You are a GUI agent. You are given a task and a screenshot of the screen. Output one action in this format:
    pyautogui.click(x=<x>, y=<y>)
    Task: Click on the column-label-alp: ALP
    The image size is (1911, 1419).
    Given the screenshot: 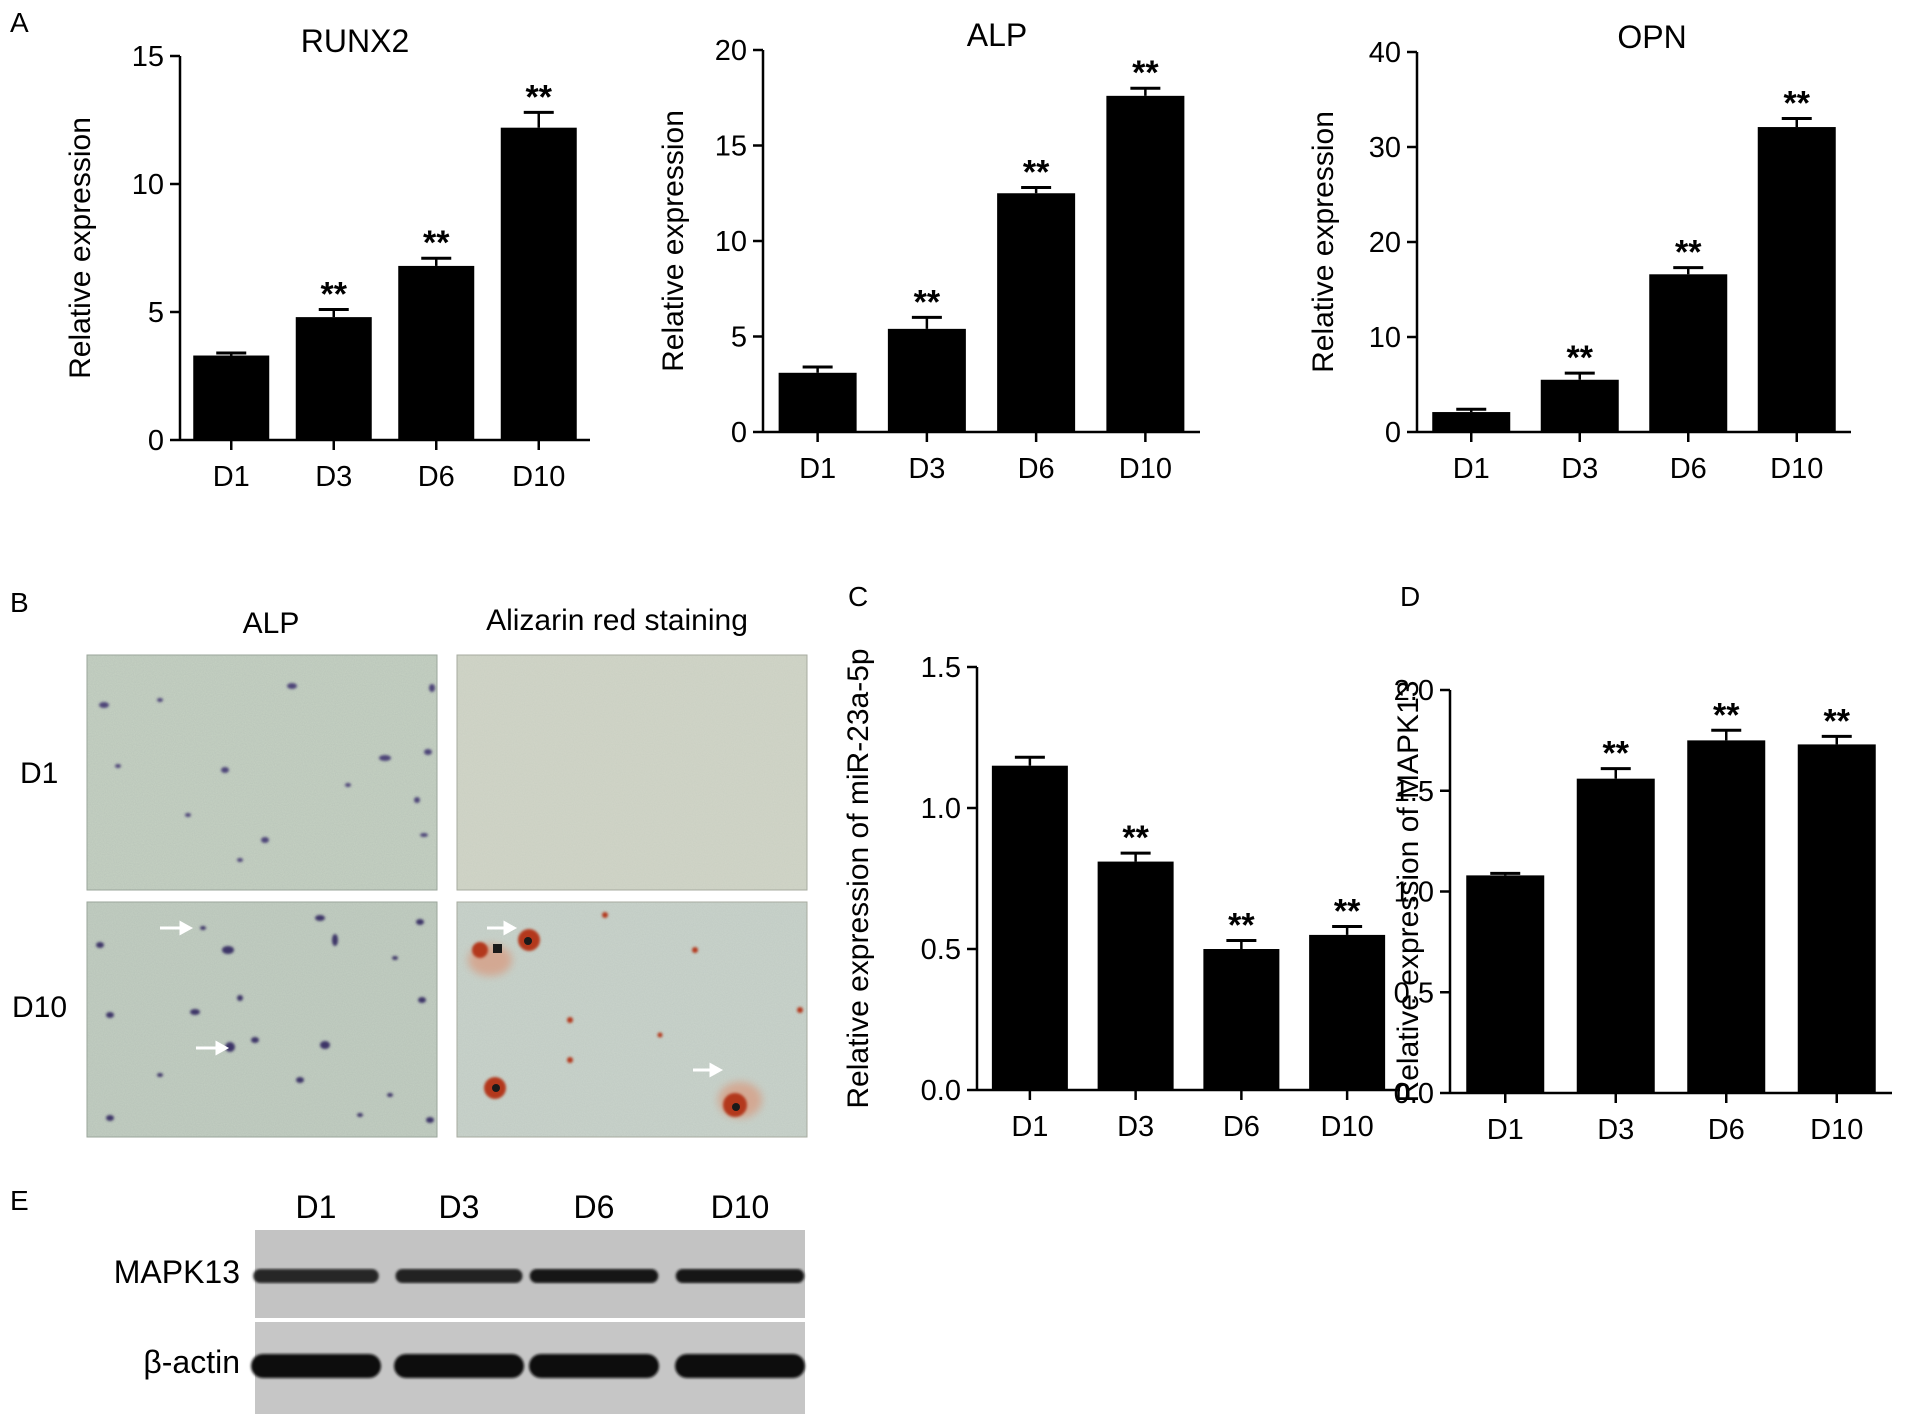 What is the action you would take?
    pyautogui.click(x=271, y=623)
    